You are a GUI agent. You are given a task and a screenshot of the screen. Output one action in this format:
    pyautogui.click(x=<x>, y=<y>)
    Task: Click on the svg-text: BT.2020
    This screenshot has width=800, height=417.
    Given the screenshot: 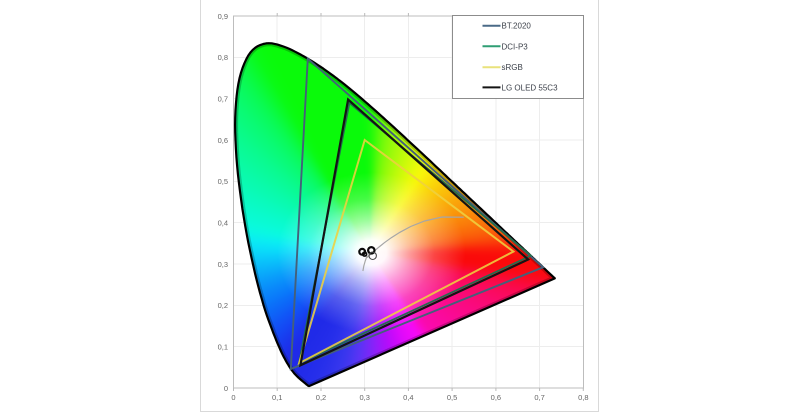 What is the action you would take?
    pyautogui.click(x=517, y=26)
    